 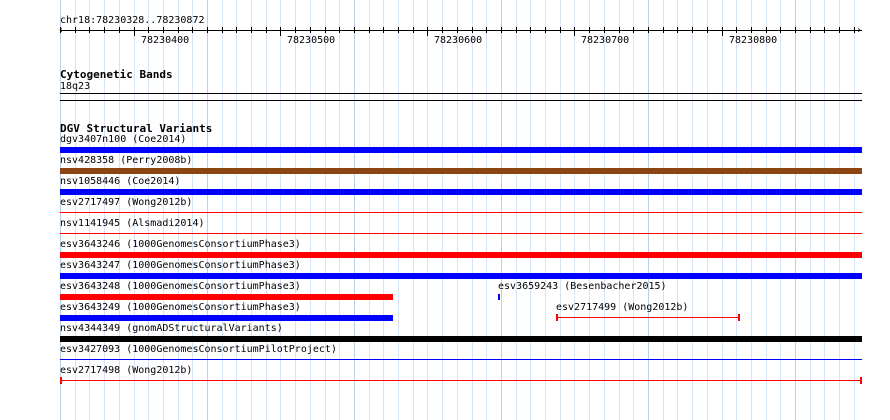 What do you see at coordinates (132, 223) in the screenshot?
I see `feature-label: nsv1141945 (Alsmadi2014)` at bounding box center [132, 223].